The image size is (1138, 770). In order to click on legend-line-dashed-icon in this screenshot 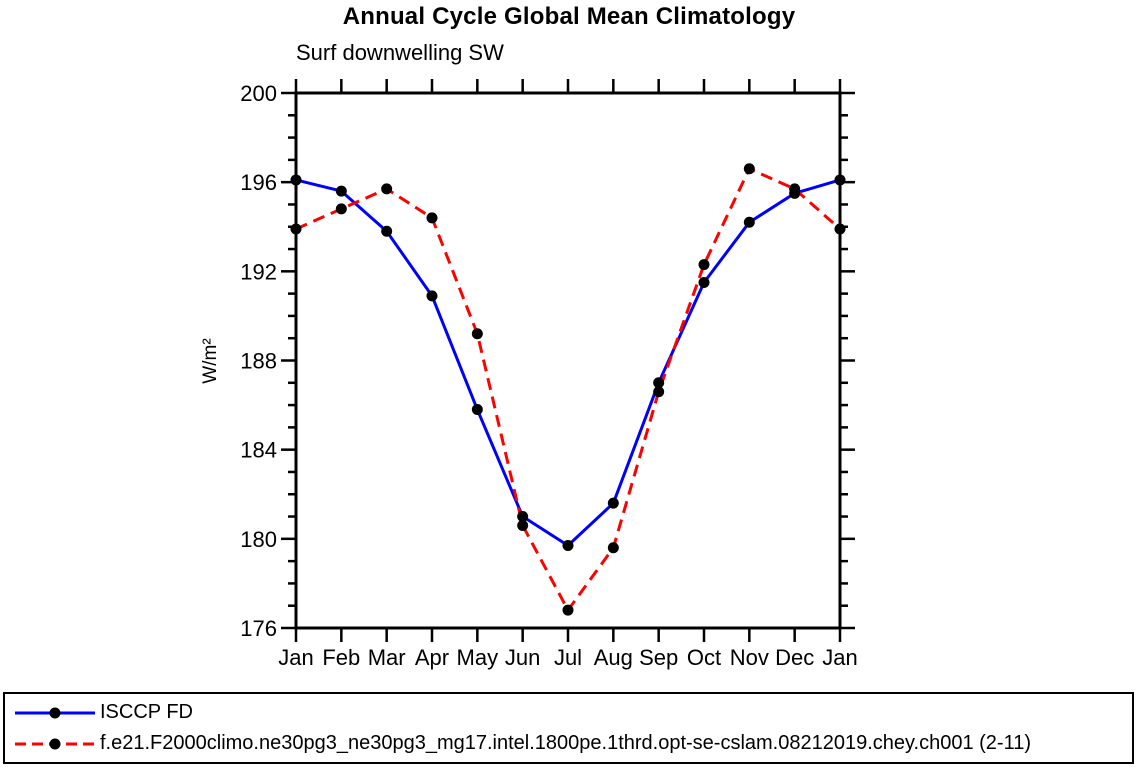, I will do `click(55, 744)`.